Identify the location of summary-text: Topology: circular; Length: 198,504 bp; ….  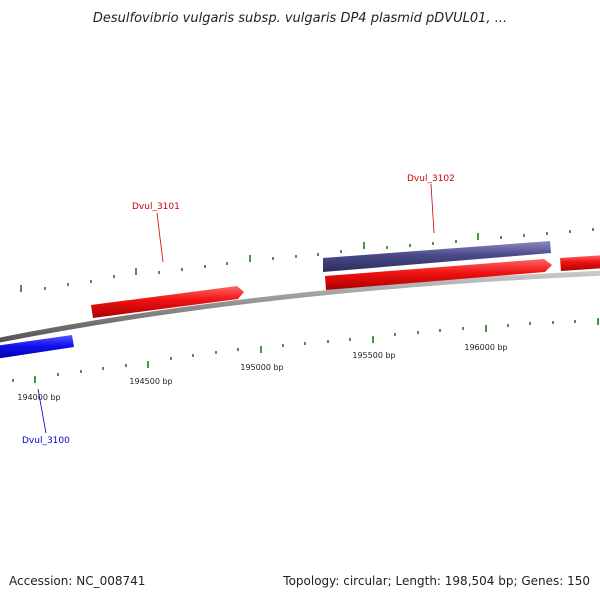
(436, 581).